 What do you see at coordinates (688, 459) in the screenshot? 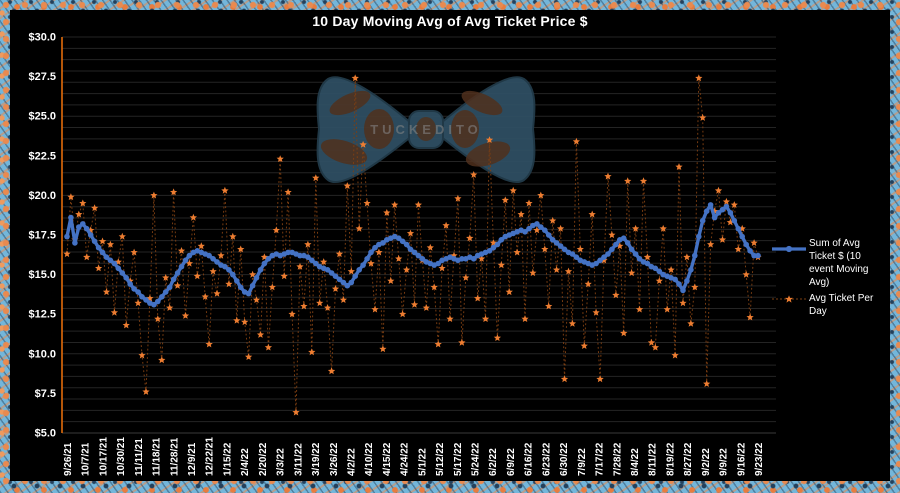
I see `x-tick-label: 8/27/22` at bounding box center [688, 459].